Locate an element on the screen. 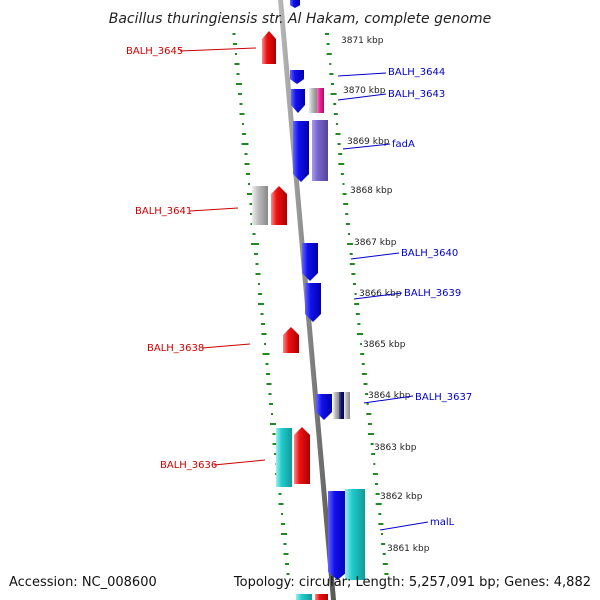 This screenshot has width=600, height=600. gene-label-right: BALH_3644 is located at coordinates (416, 72).